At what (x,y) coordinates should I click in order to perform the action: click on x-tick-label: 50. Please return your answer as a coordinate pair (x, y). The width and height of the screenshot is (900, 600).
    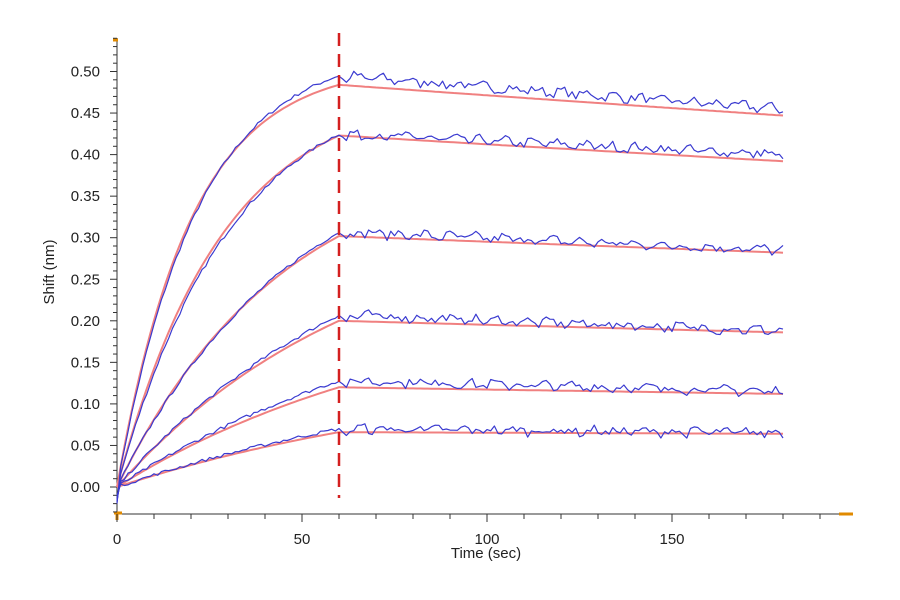
    Looking at the image, I should click on (302, 539).